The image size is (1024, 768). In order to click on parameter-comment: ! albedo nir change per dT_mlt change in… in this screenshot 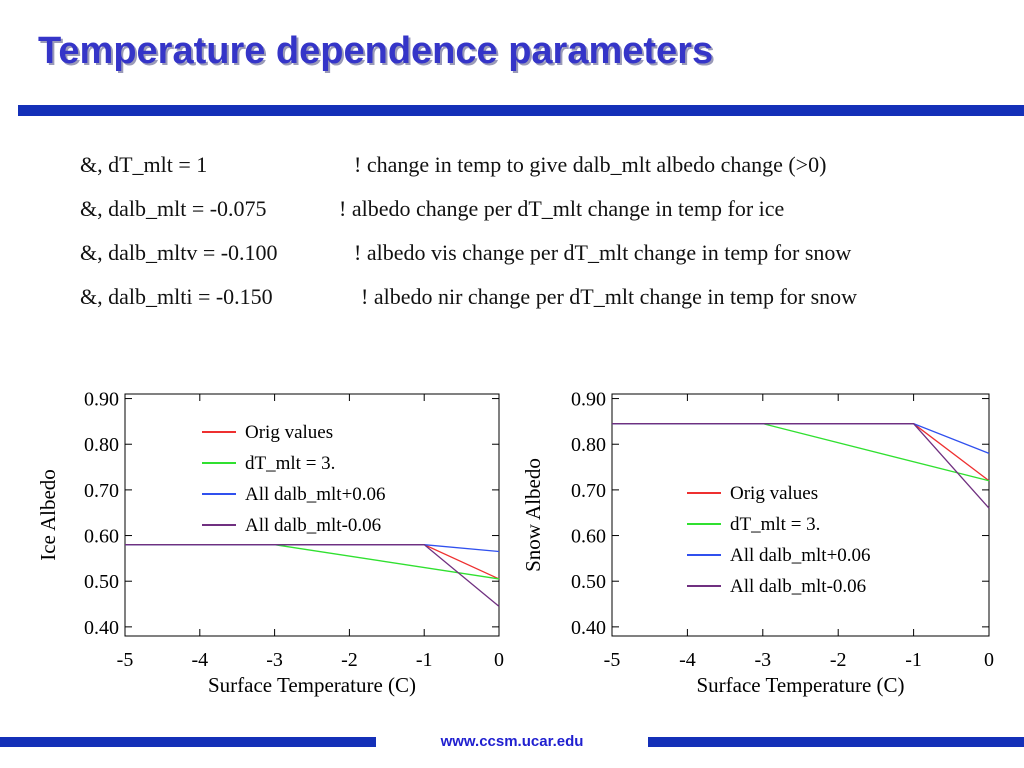, I will do `click(609, 296)`.